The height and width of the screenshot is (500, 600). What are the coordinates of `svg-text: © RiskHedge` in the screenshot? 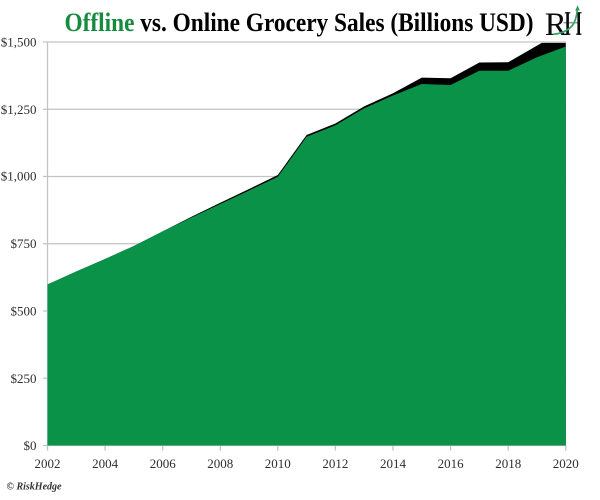 It's located at (35, 487).